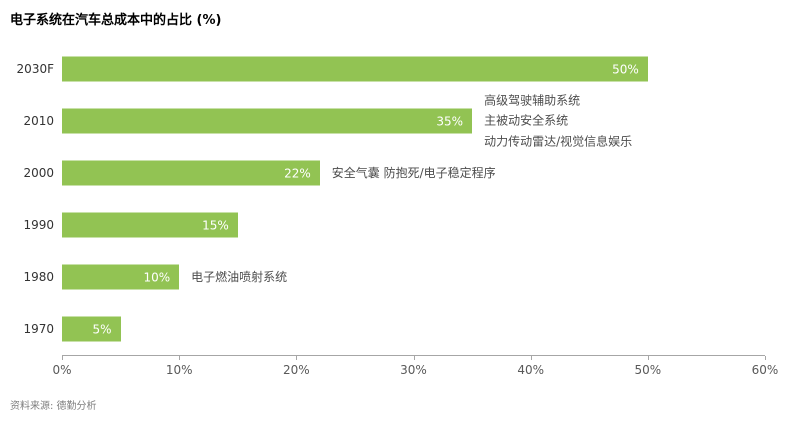 This screenshot has height=422, width=787. Describe the element at coordinates (530, 370) in the screenshot. I see `axis-tick-label: 40%` at that location.